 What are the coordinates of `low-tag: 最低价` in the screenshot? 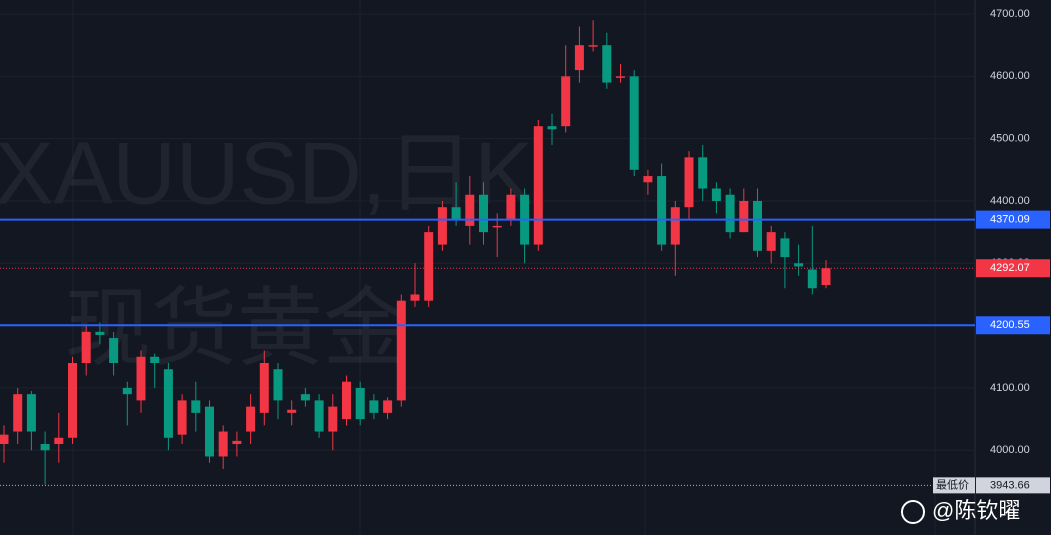 It's located at (952, 484).